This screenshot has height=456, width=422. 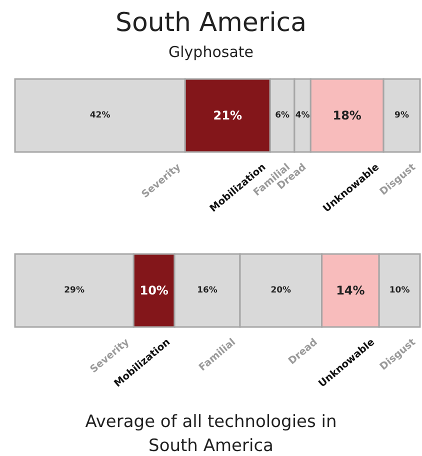 What do you see at coordinates (350, 291) in the screenshot?
I see `data-label: 14%` at bounding box center [350, 291].